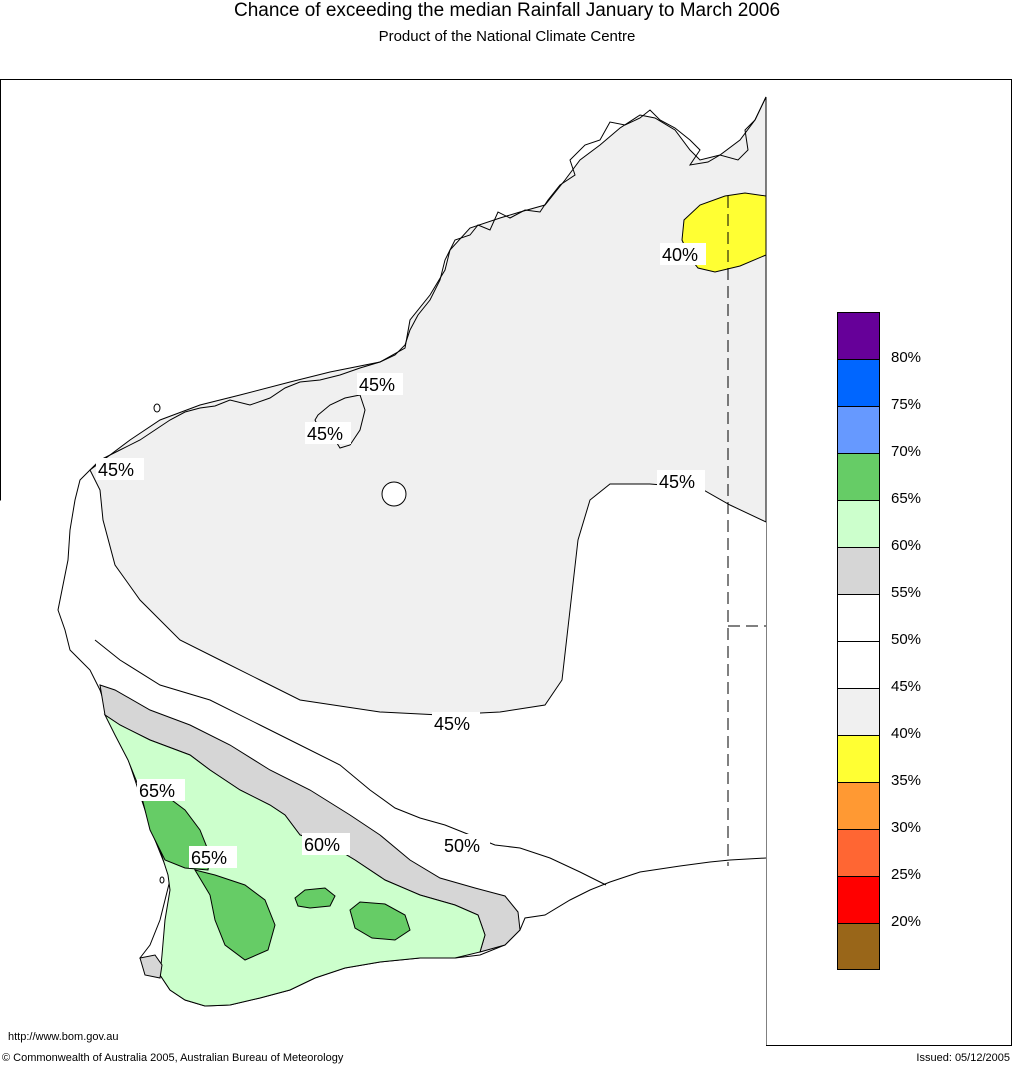 The height and width of the screenshot is (1066, 1014). Describe the element at coordinates (906, 874) in the screenshot. I see `legend-label: 25%` at that location.